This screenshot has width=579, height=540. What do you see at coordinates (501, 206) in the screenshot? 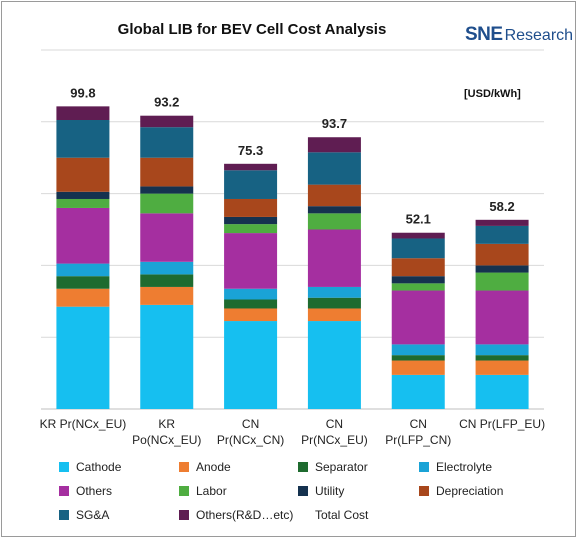
I see `total-cost-label: 58.2` at bounding box center [501, 206].